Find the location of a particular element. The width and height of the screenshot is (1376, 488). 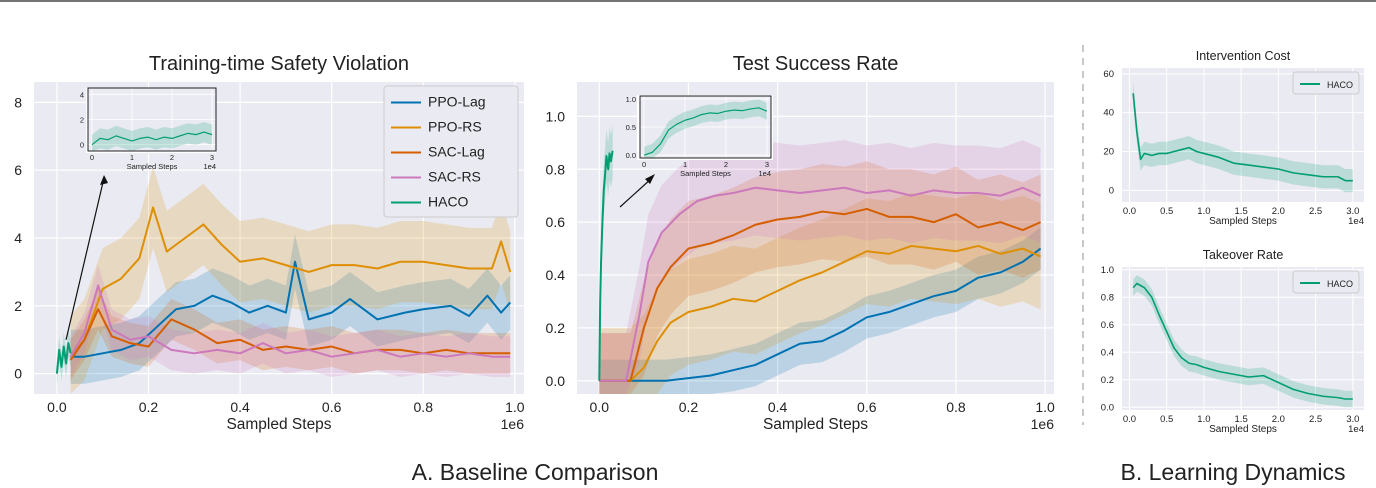

success-inset-line-haco is located at coordinates (705, 131).